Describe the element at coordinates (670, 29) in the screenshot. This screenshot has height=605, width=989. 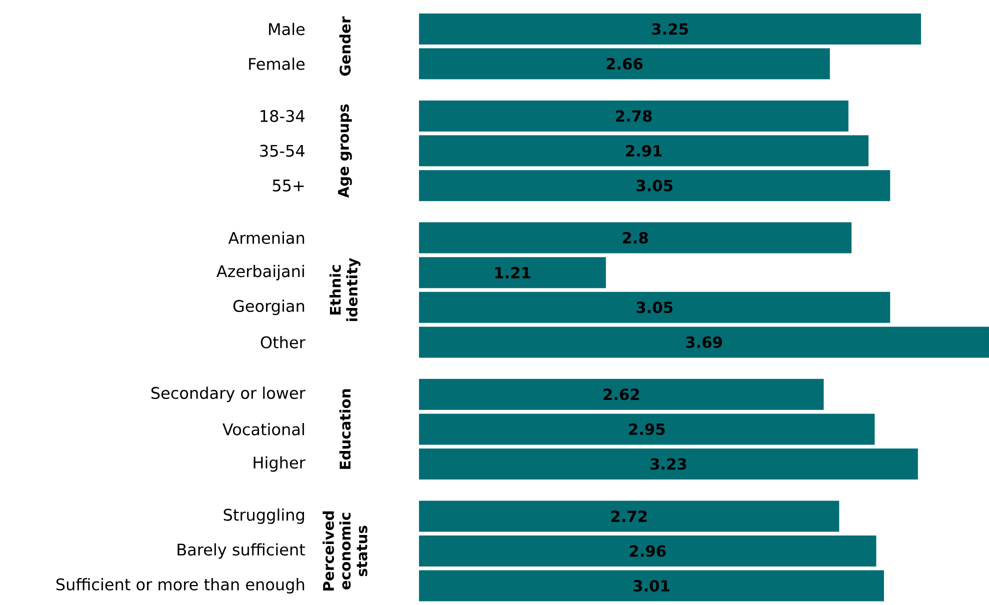
I see `data-label: 3.25` at that location.